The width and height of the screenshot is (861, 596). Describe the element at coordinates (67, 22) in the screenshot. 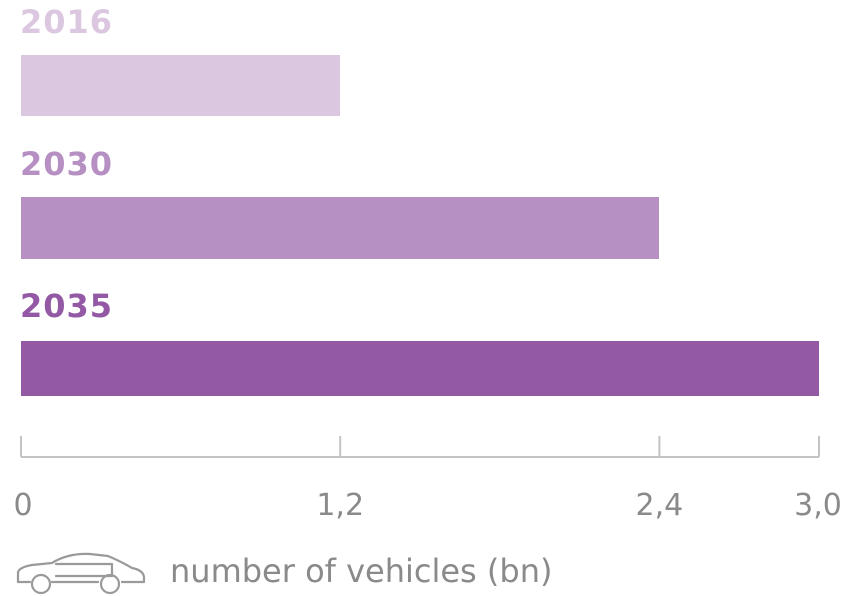

I see `category-label: 2016` at that location.